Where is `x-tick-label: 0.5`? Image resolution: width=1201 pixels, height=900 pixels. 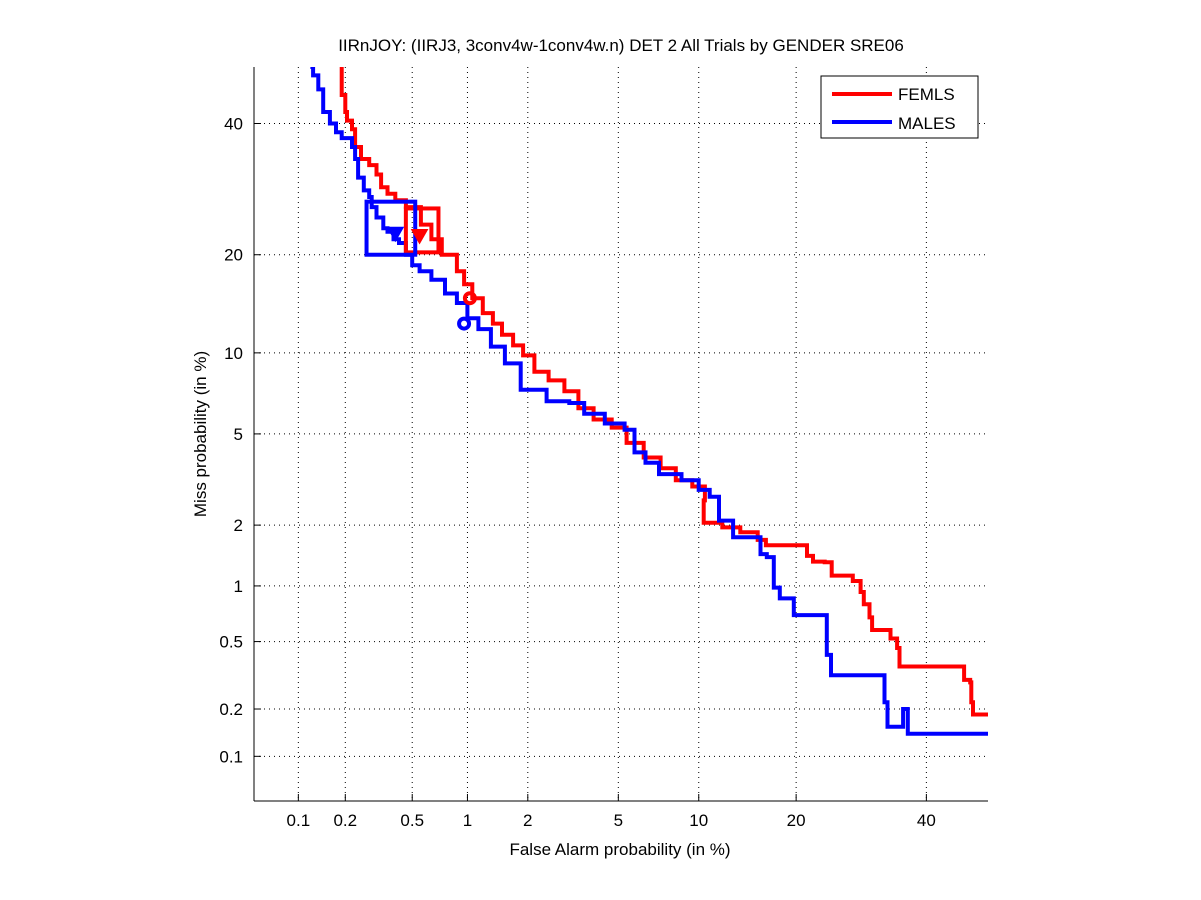 x-tick-label: 0.5 is located at coordinates (412, 820).